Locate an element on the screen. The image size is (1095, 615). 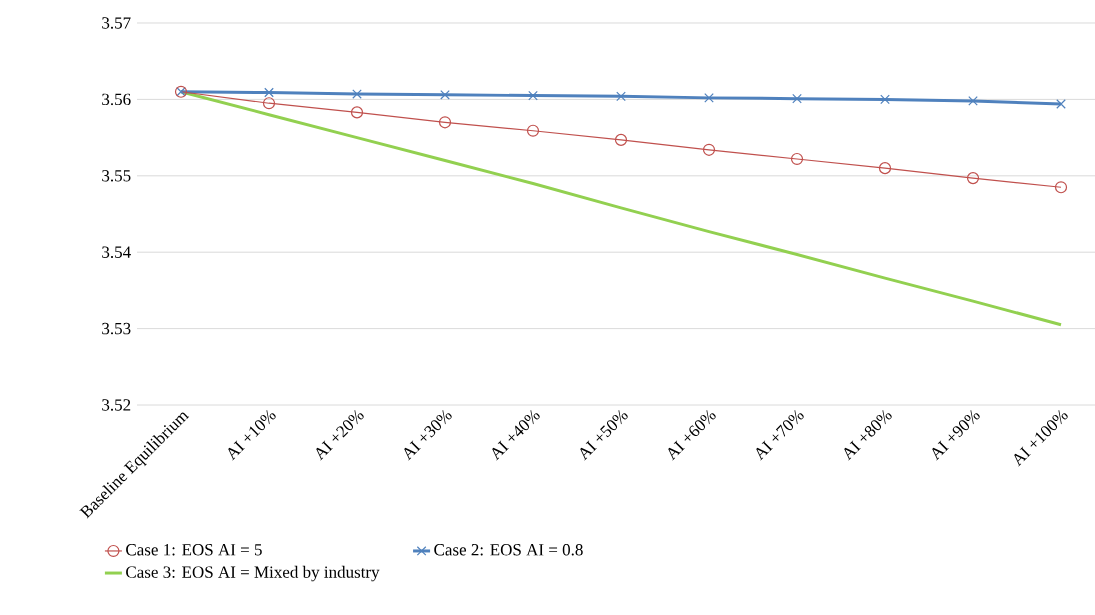
y-tick-label: 3.53 is located at coordinates (116, 328).